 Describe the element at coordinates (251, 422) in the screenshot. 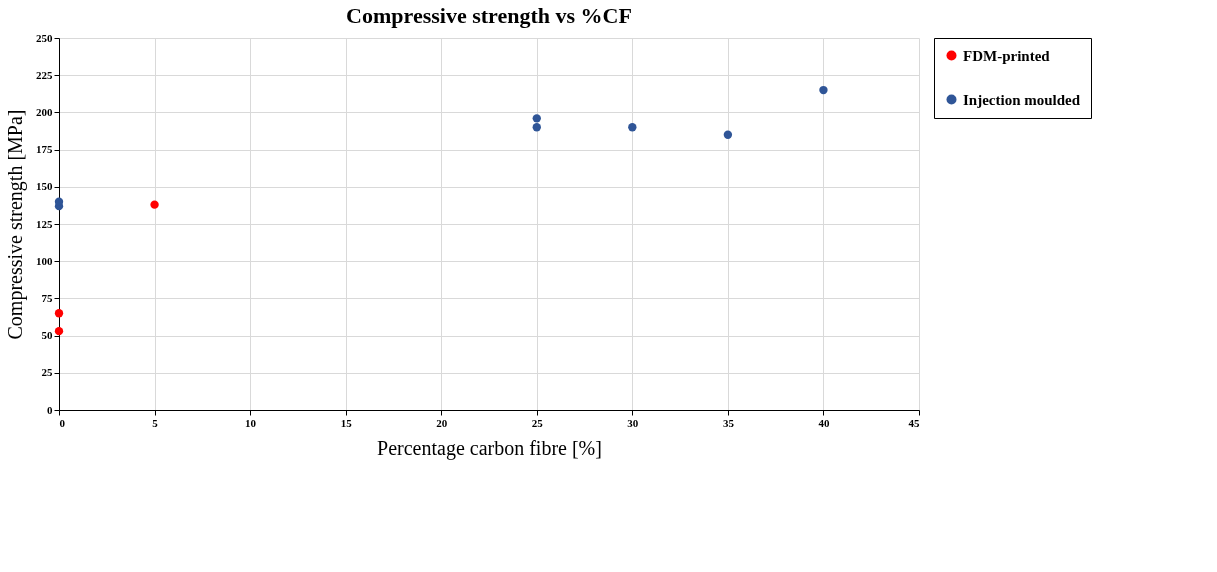

I see `x-tick-label: 10` at that location.